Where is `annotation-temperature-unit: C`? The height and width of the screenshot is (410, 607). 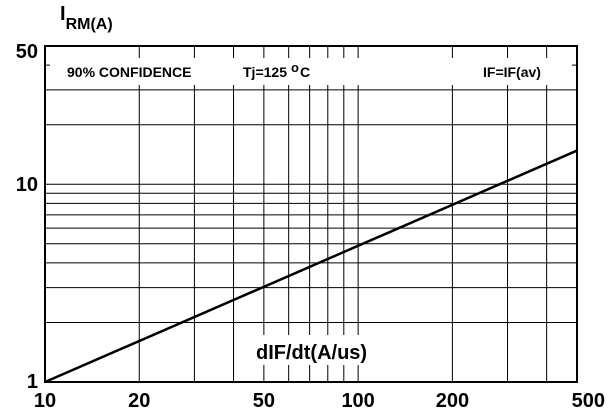
annotation-temperature-unit: C is located at coordinates (305, 72).